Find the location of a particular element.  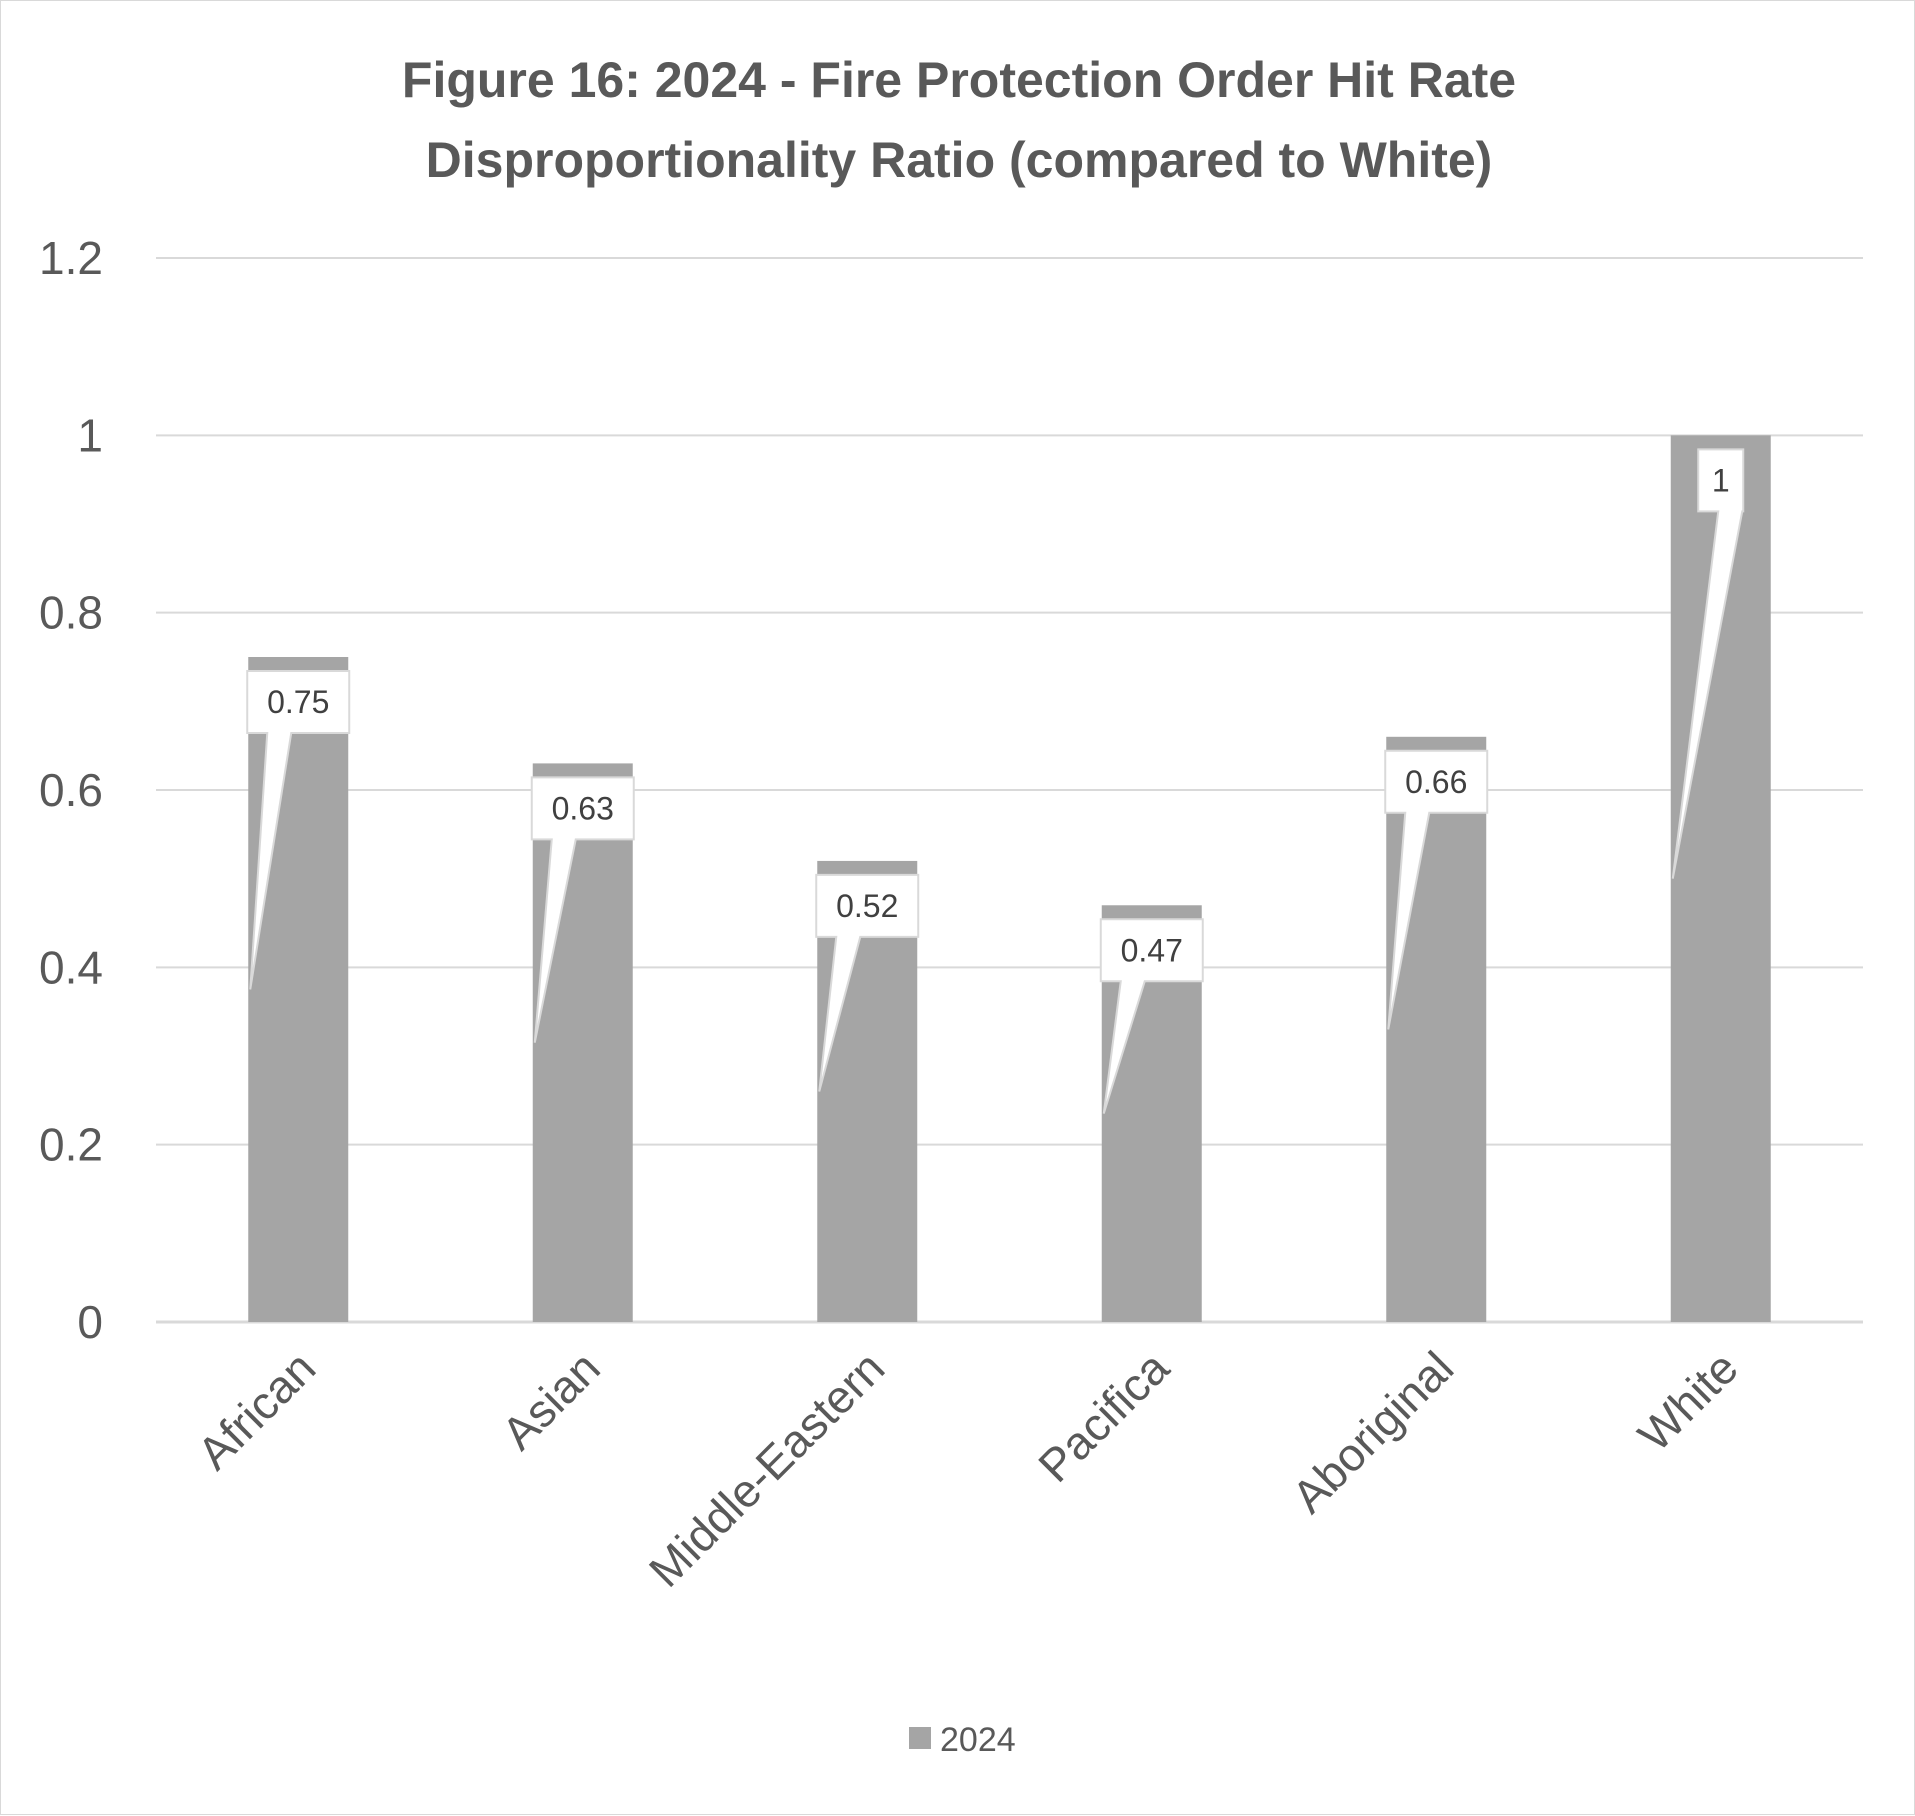

legend: 2024 is located at coordinates (962, 1740).